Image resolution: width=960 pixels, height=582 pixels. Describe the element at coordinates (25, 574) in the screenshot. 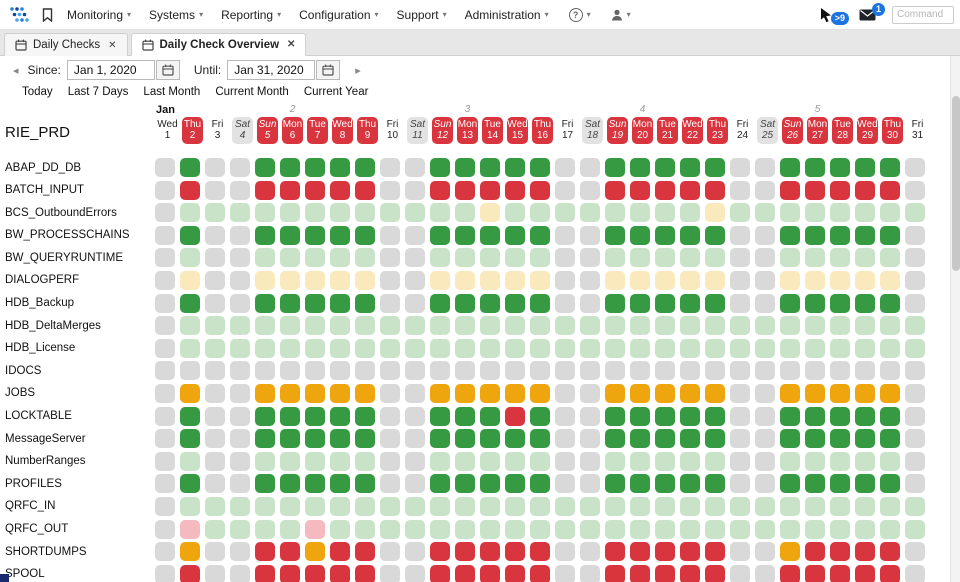

I see `row-label: SPOOL` at that location.